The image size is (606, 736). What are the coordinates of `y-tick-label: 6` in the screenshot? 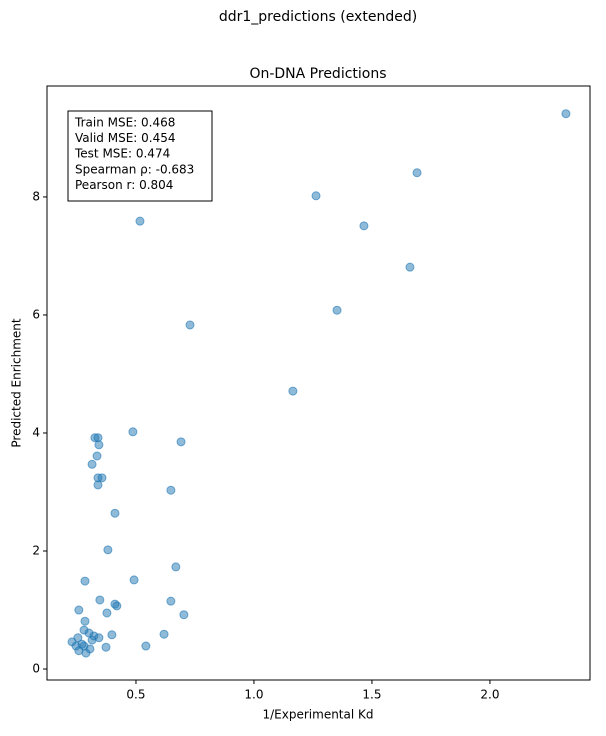 It's located at (36, 314).